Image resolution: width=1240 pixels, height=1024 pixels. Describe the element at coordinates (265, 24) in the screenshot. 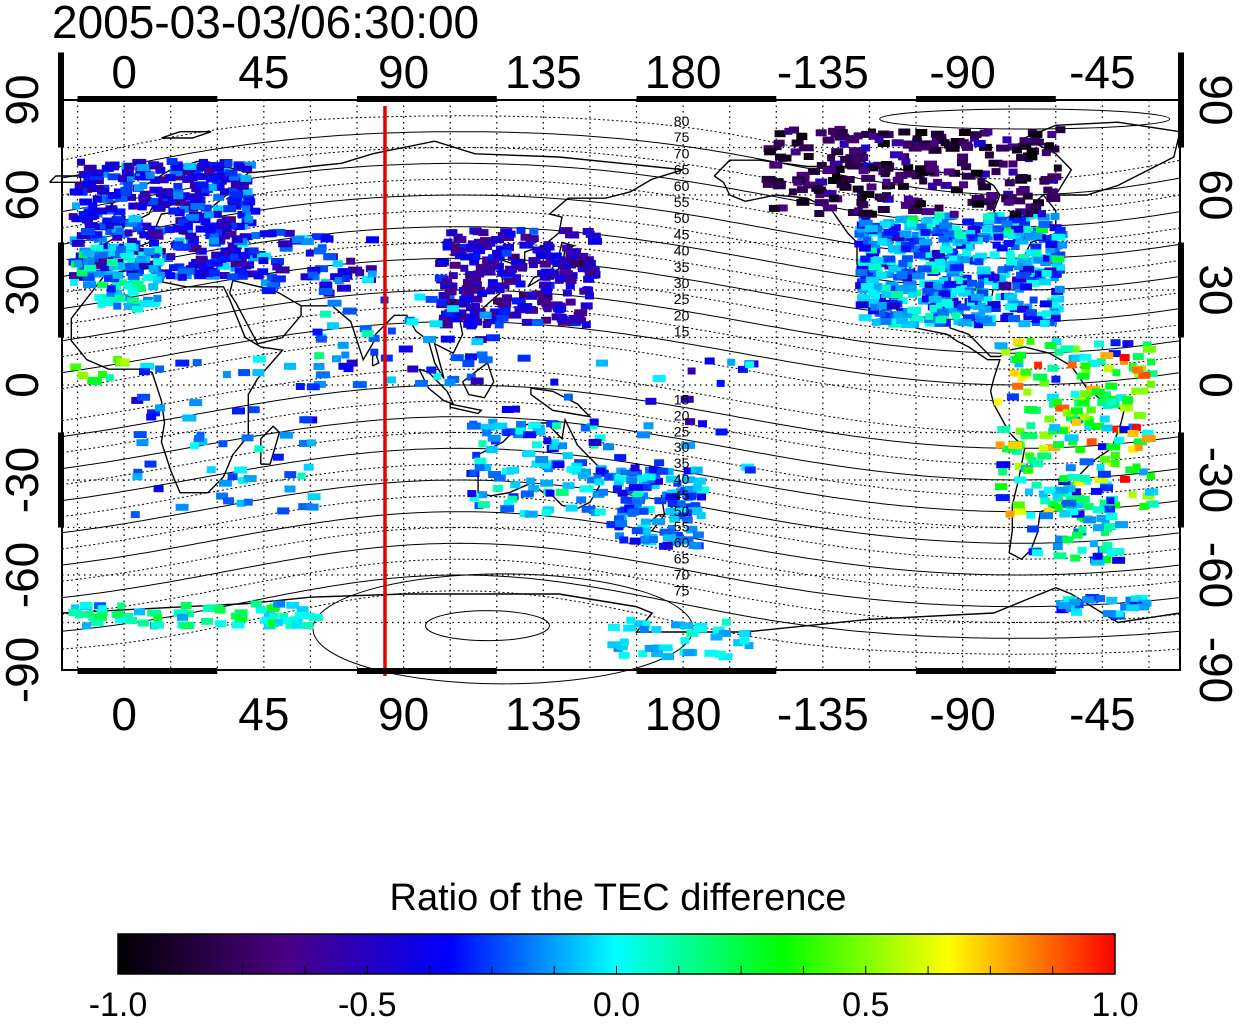

I see `timestamp-label: 2005-03-03/06:30:00` at that location.